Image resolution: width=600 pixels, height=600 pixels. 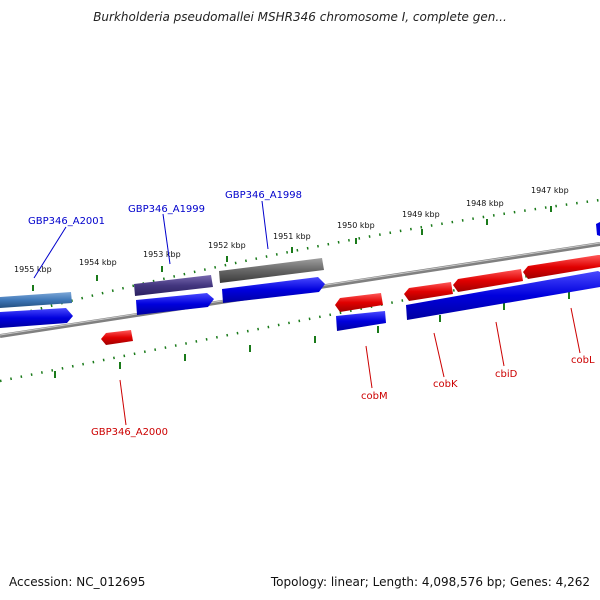 I want to click on kbp-label-1947: 1947 kbp, so click(x=550, y=190).